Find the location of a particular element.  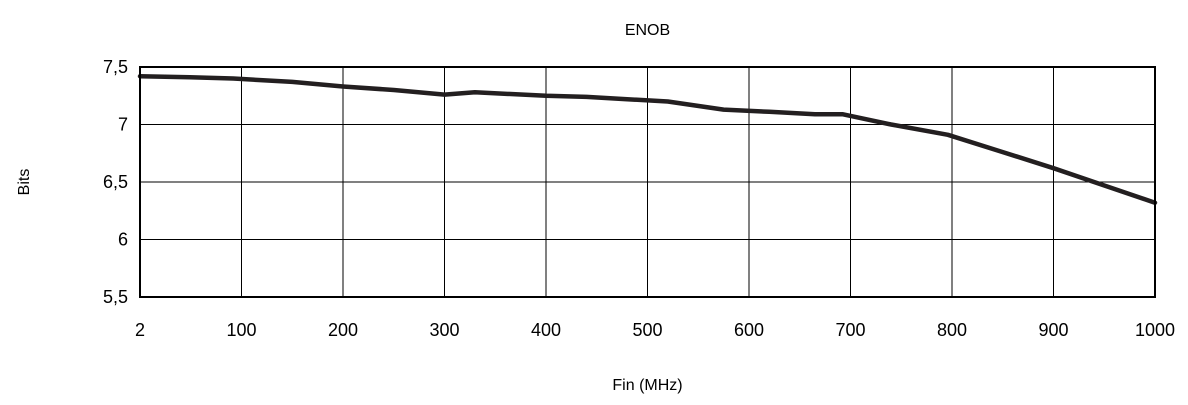

x-tick-label: 200 is located at coordinates (343, 330).